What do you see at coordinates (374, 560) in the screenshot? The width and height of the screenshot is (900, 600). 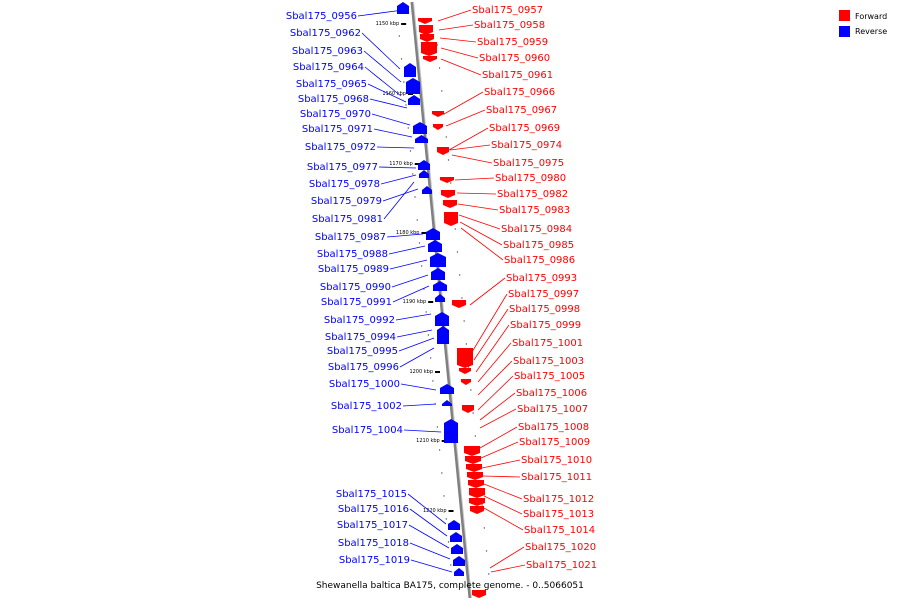 I see `gene-label-sbal175-1019: Sbal175_1019` at bounding box center [374, 560].